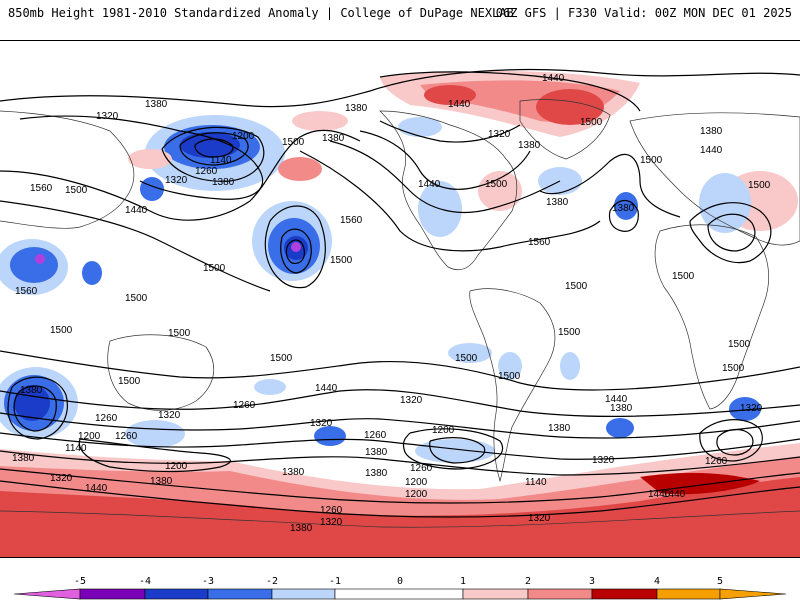  What do you see at coordinates (208, 581) in the screenshot?
I see `colorbar-tick-label: -3` at bounding box center [208, 581].